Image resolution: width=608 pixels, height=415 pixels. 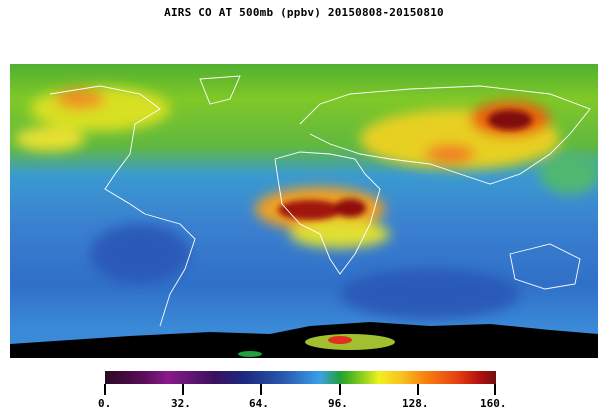 I want to click on colorbar-tick-label: 32., so click(x=181, y=403).